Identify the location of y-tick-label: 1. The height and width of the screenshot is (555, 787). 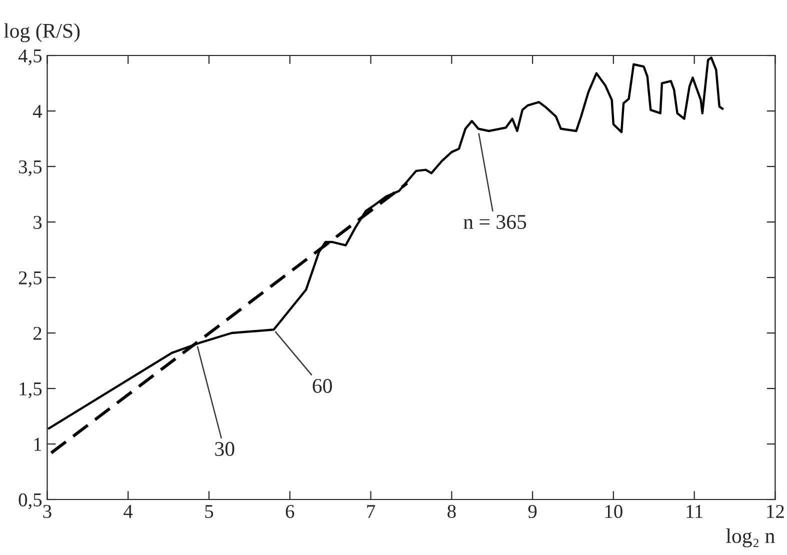
(38, 444).